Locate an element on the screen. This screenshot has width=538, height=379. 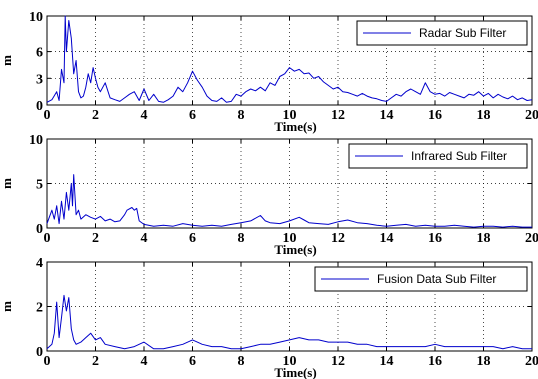
y-tick-label: 4 is located at coordinates (39, 263).